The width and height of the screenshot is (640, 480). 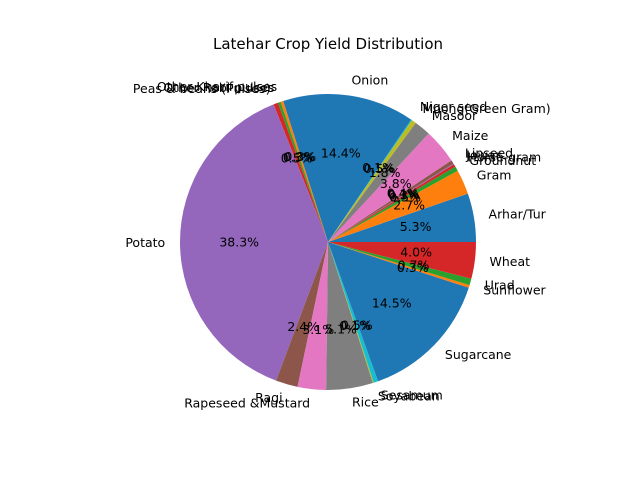 I want to click on pie-slice-groundnut, so click(x=393, y=204).